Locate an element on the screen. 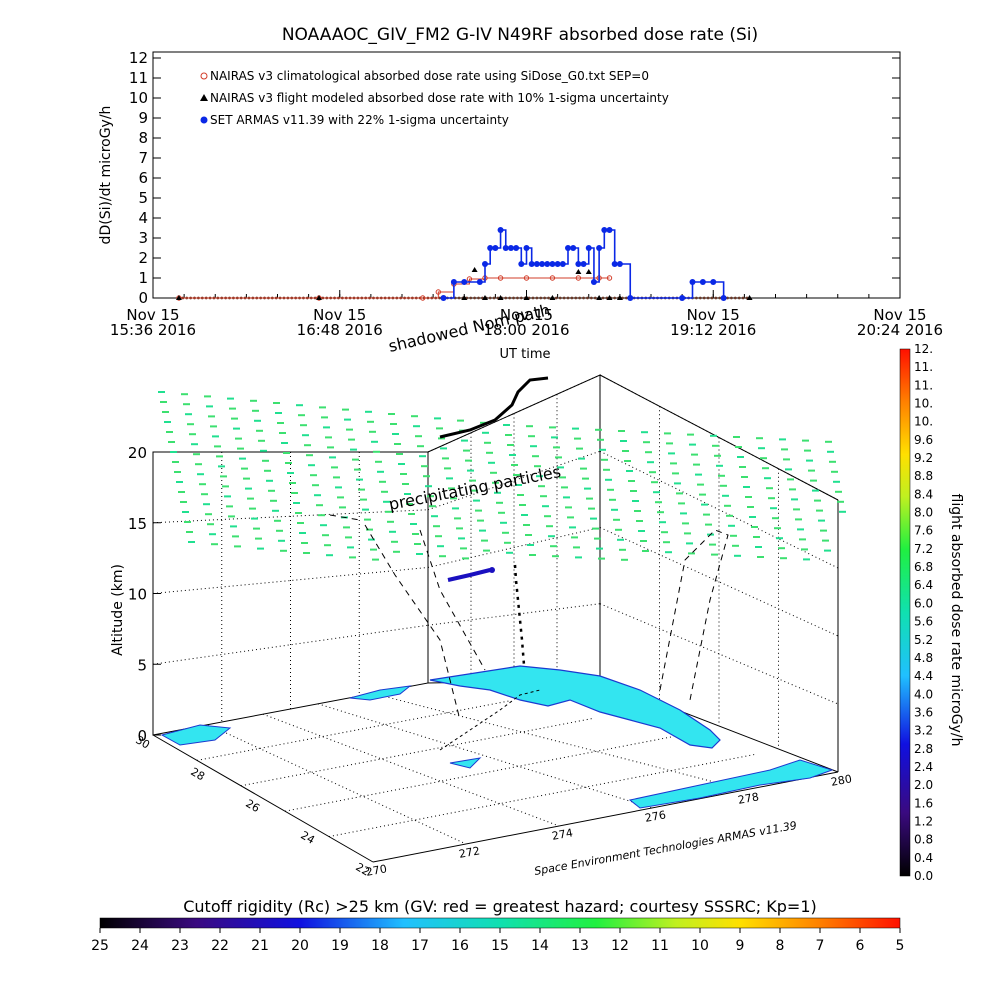 This screenshot has height=1000, width=1000. grid-line-back-right is located at coordinates (514, 547).